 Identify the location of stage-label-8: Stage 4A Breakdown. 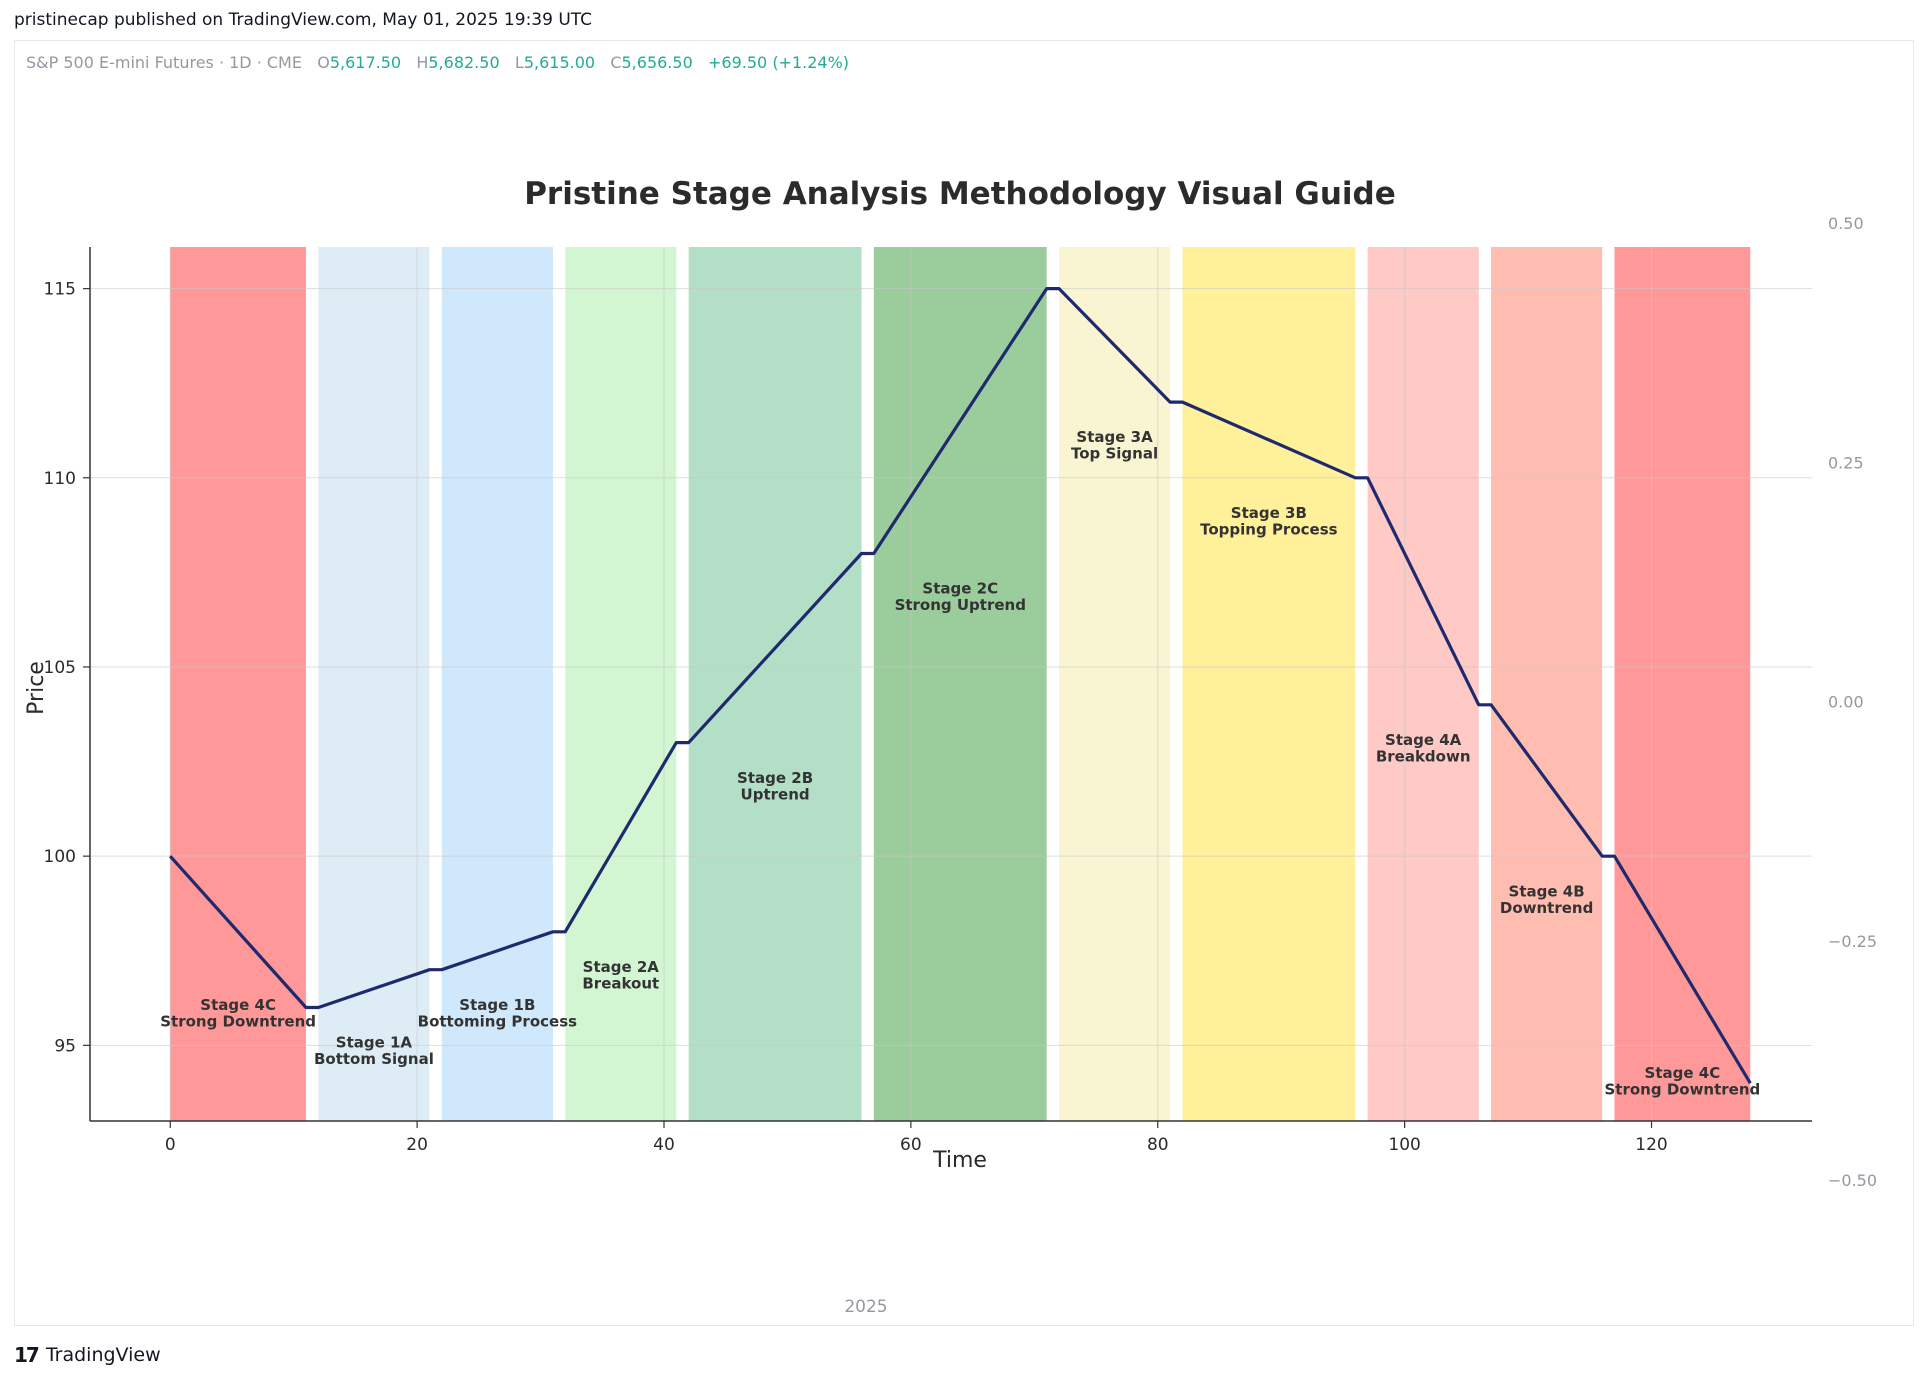
(1423, 748).